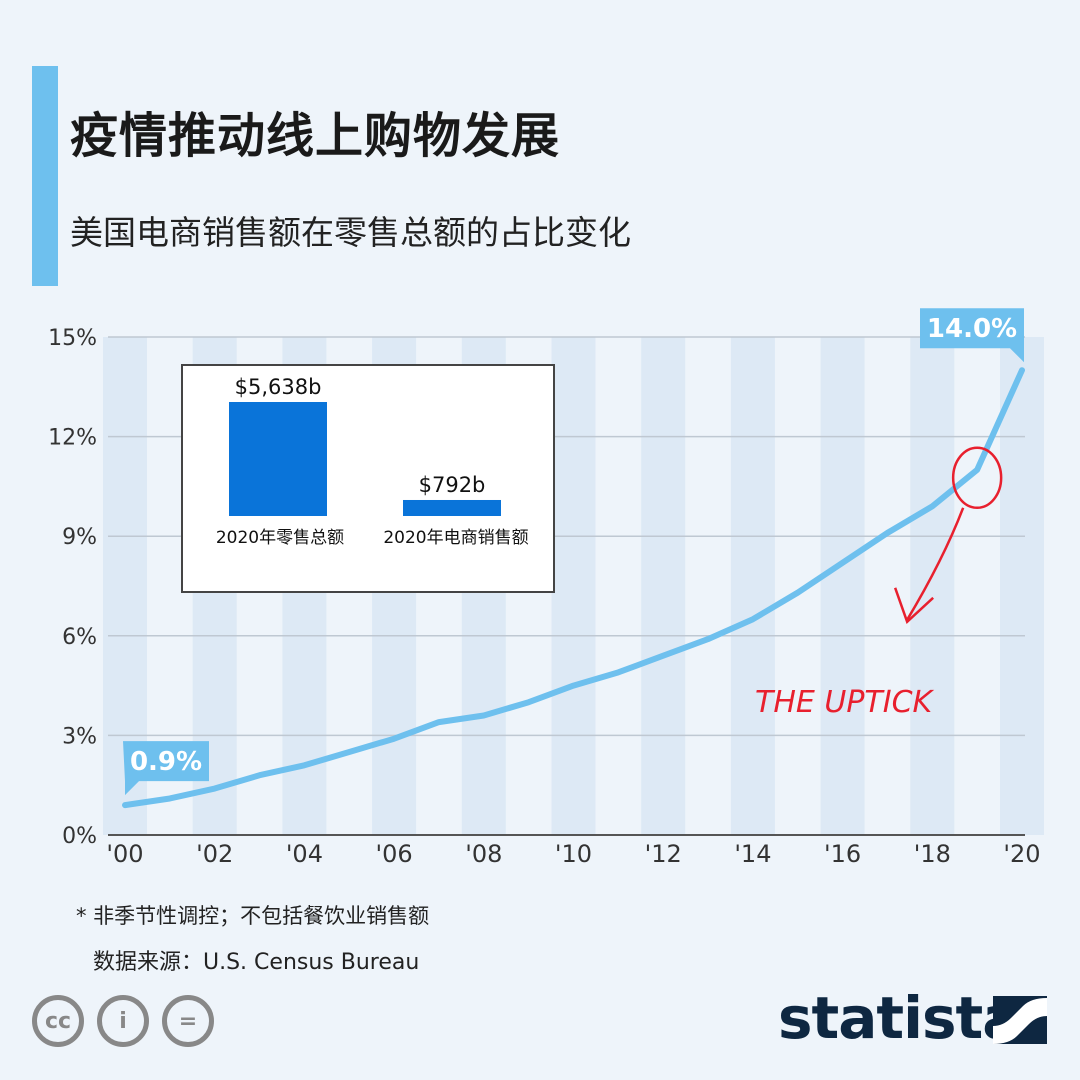 The width and height of the screenshot is (1080, 1080). What do you see at coordinates (123, 1021) in the screenshot?
I see `attribution-icon: i` at bounding box center [123, 1021].